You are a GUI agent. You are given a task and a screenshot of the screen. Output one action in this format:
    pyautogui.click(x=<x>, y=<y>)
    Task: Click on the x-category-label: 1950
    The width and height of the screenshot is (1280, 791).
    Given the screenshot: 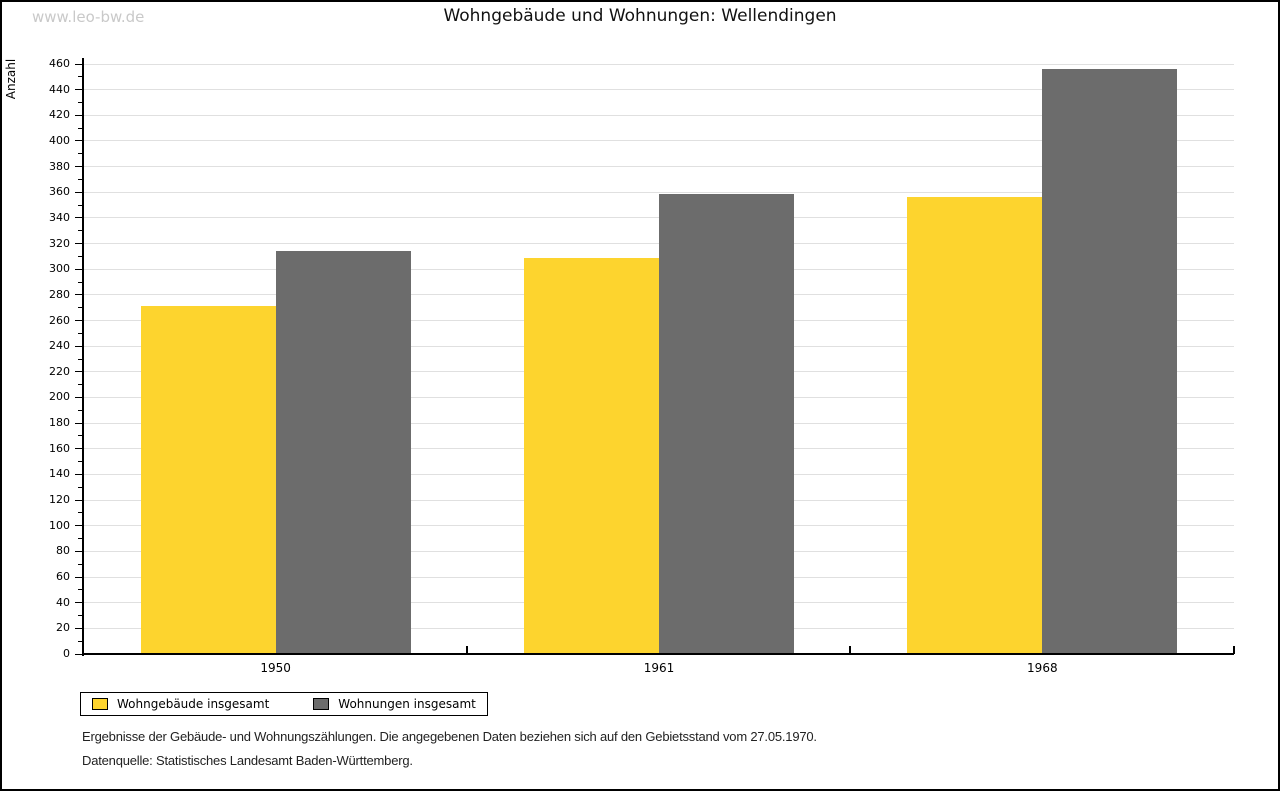 What is the action you would take?
    pyautogui.click(x=275, y=668)
    